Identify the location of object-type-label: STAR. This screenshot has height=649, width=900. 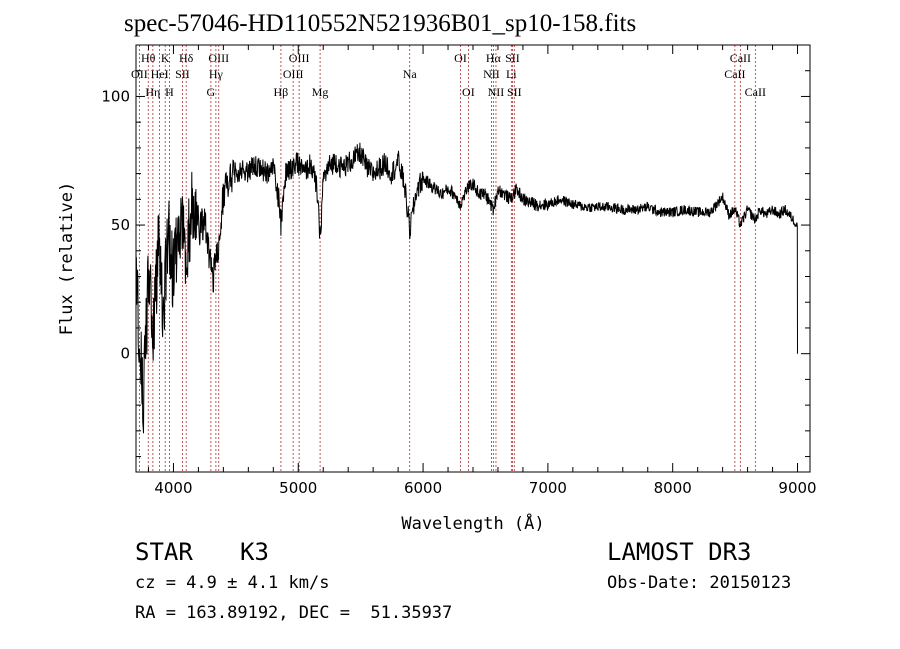
(164, 552).